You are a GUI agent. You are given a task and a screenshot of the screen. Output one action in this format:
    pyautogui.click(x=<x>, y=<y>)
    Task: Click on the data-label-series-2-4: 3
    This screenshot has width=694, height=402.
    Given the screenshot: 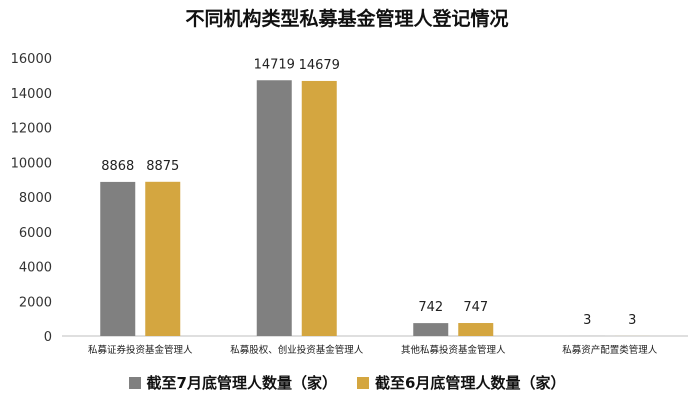 What is the action you would take?
    pyautogui.click(x=632, y=320)
    